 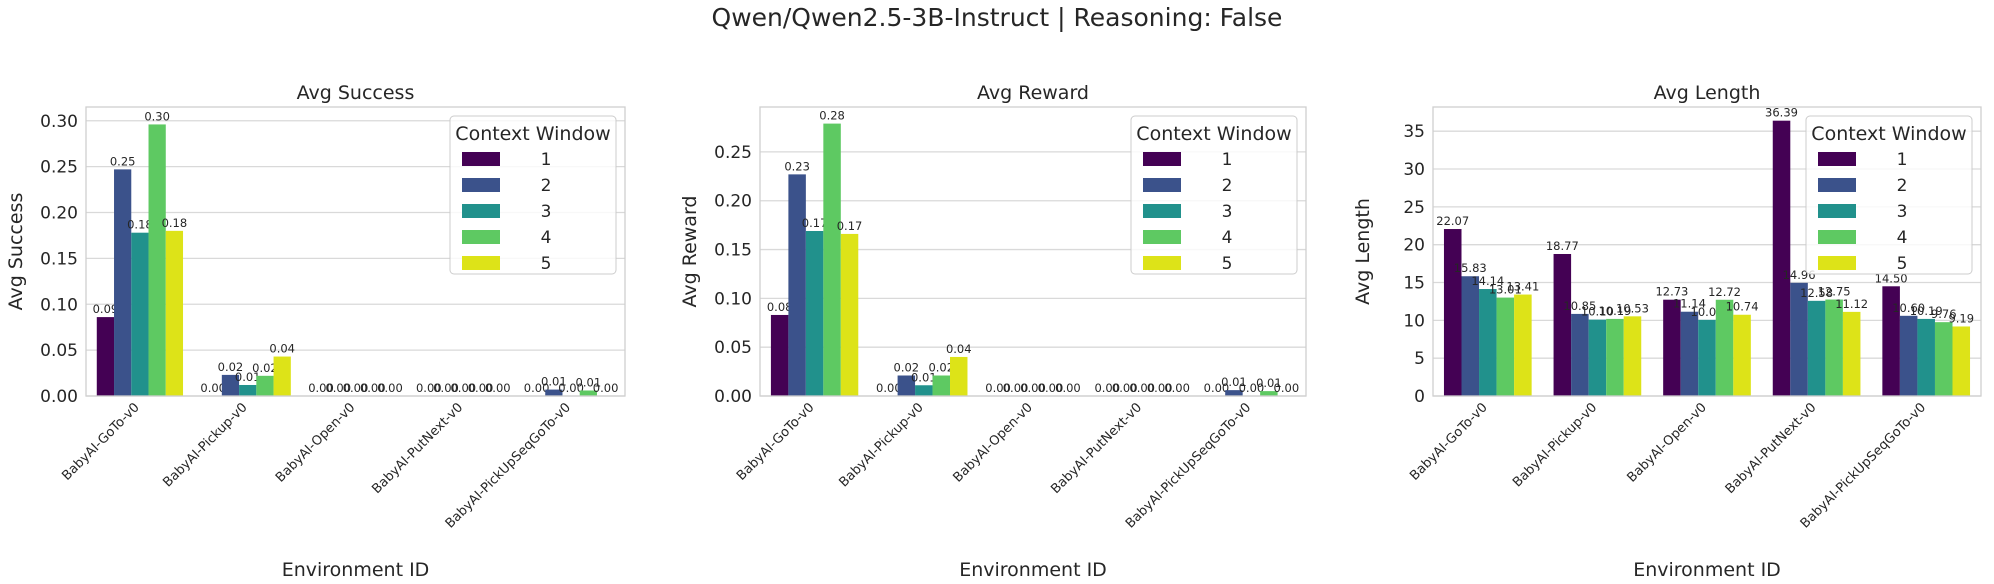 What do you see at coordinates (1672, 347) in the screenshot?
I see `bar-BabyAI-Open-v0-cw1` at bounding box center [1672, 347].